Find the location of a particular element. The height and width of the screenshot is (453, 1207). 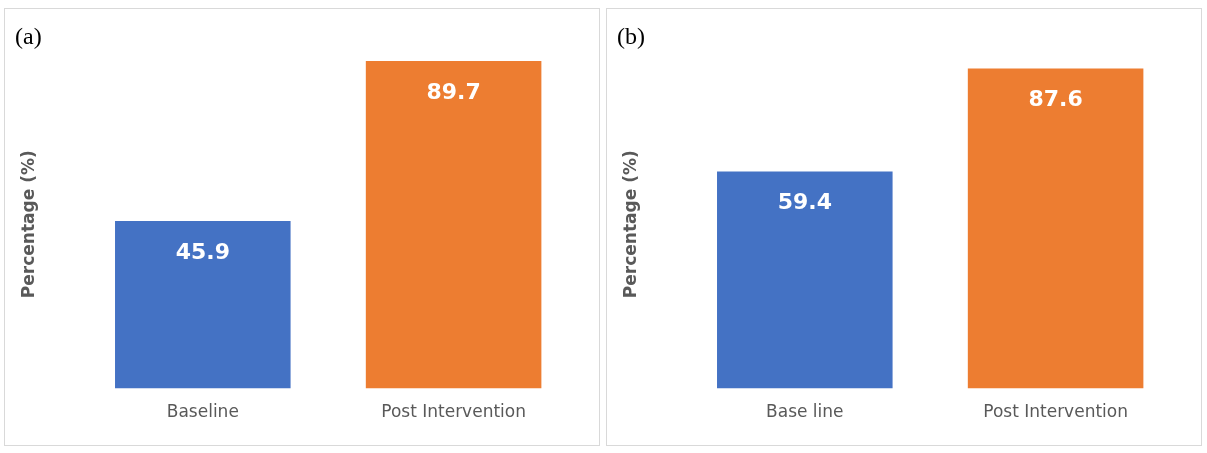

x-tick-label: Baseline is located at coordinates (202, 411).